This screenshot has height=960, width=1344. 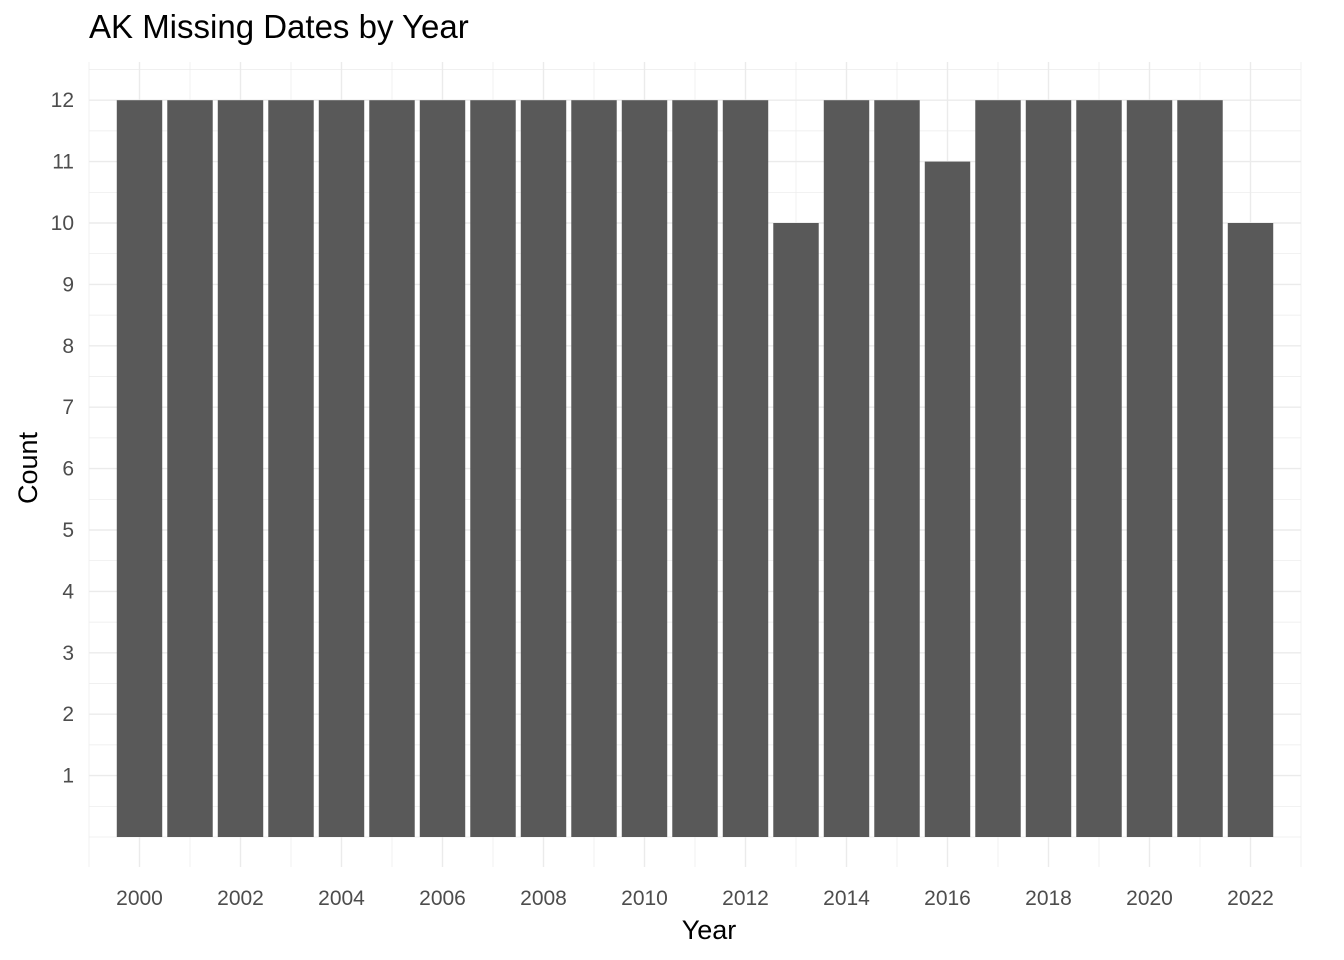 I want to click on bar-2005, so click(x=392, y=468).